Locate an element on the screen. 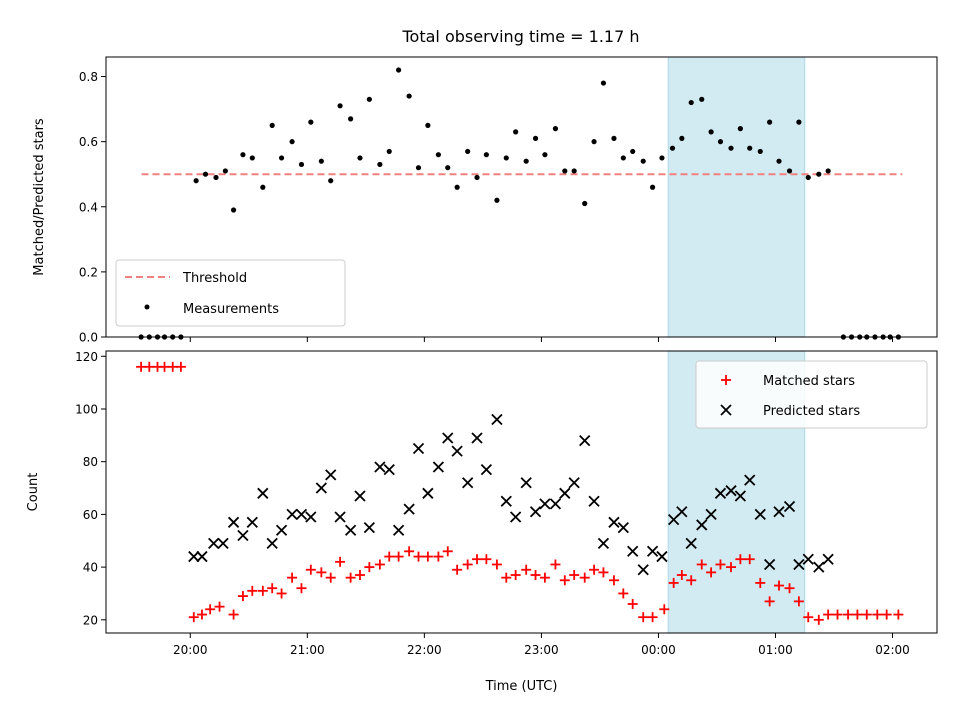 This screenshot has width=960, height=720. legend-matched-label: Matched stars is located at coordinates (809, 381).